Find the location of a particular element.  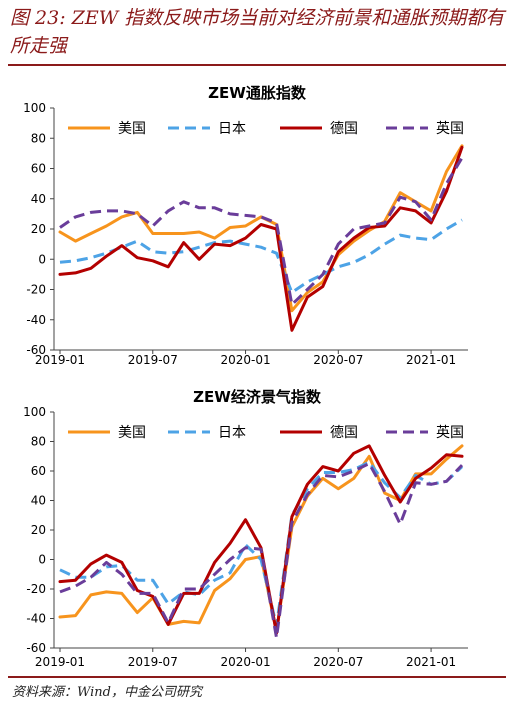

source-divider is located at coordinates (257, 677).